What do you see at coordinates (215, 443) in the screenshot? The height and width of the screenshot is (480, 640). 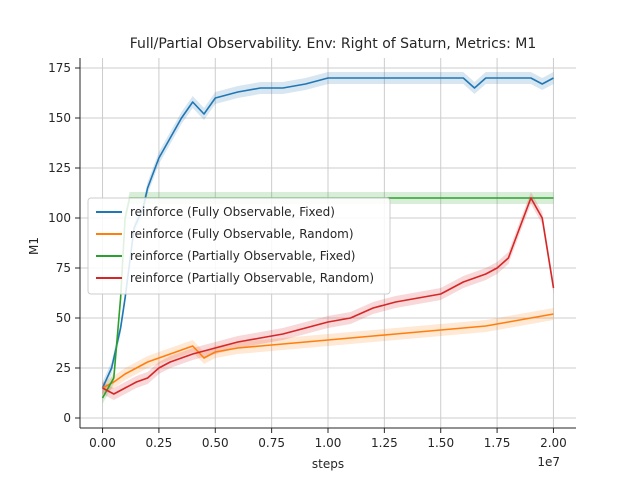 I see `x-tick-label: 0.50` at bounding box center [215, 443].